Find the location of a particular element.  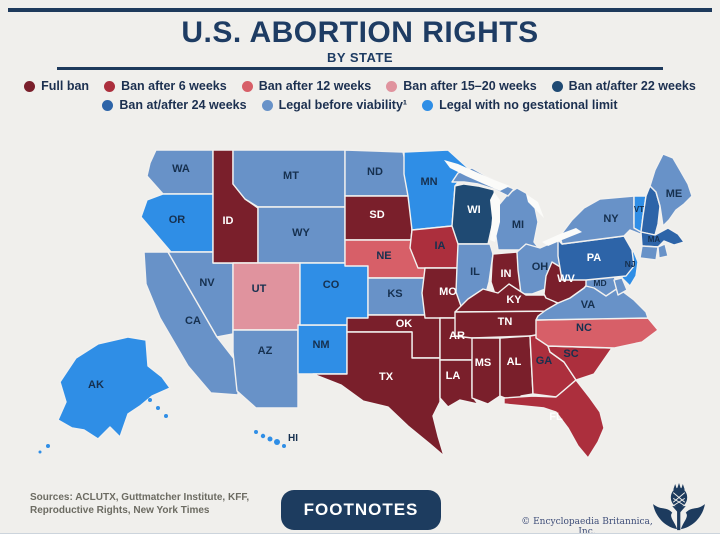

state-label-MD: MD is located at coordinates (599, 283).